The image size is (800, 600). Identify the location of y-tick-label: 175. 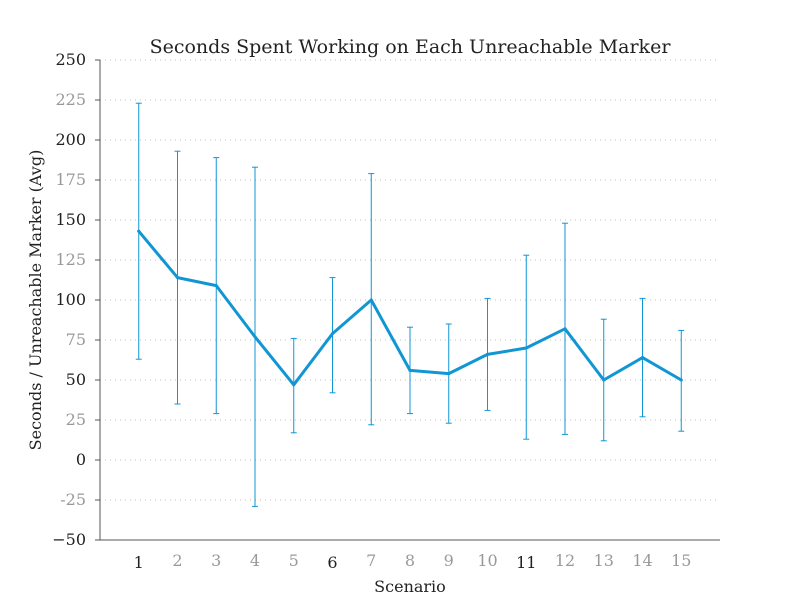
(70, 179).